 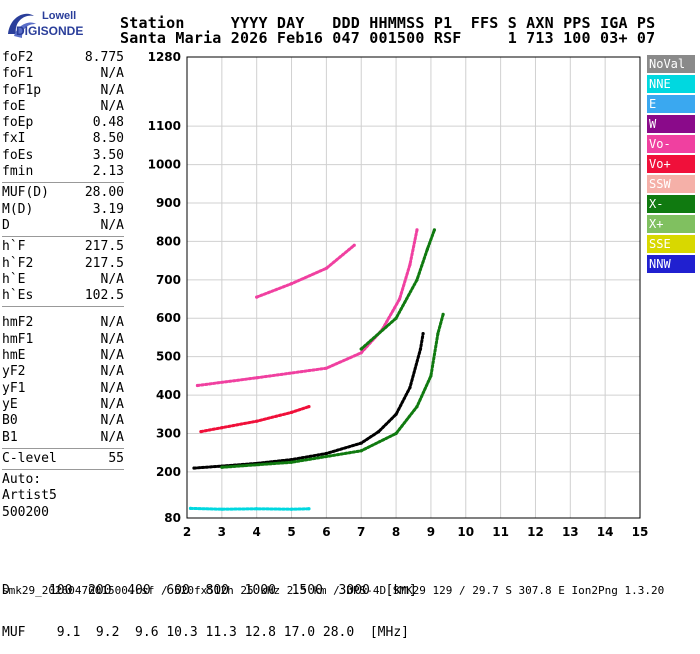 I want to click on y-tick-label: 1280, so click(x=164, y=57).